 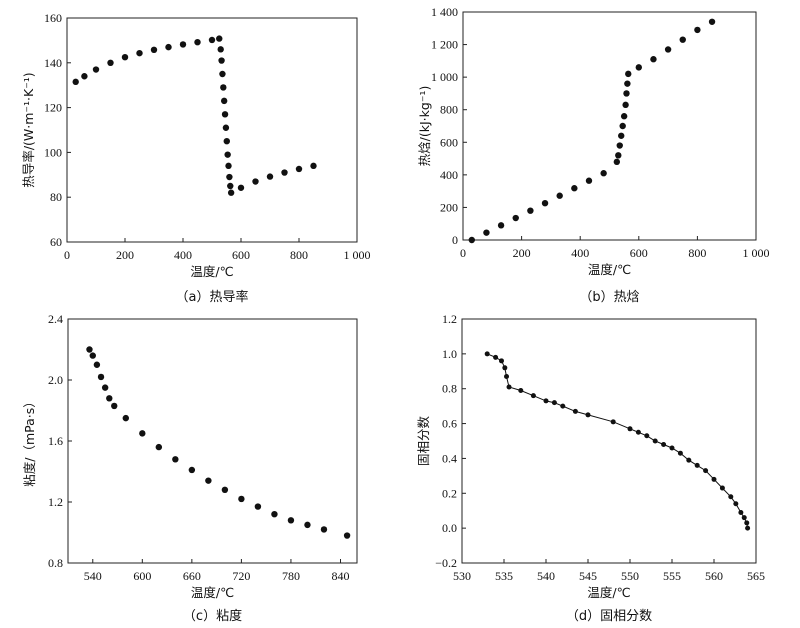 I want to click on panel-d-x-tick-label: 550, so click(x=630, y=576).